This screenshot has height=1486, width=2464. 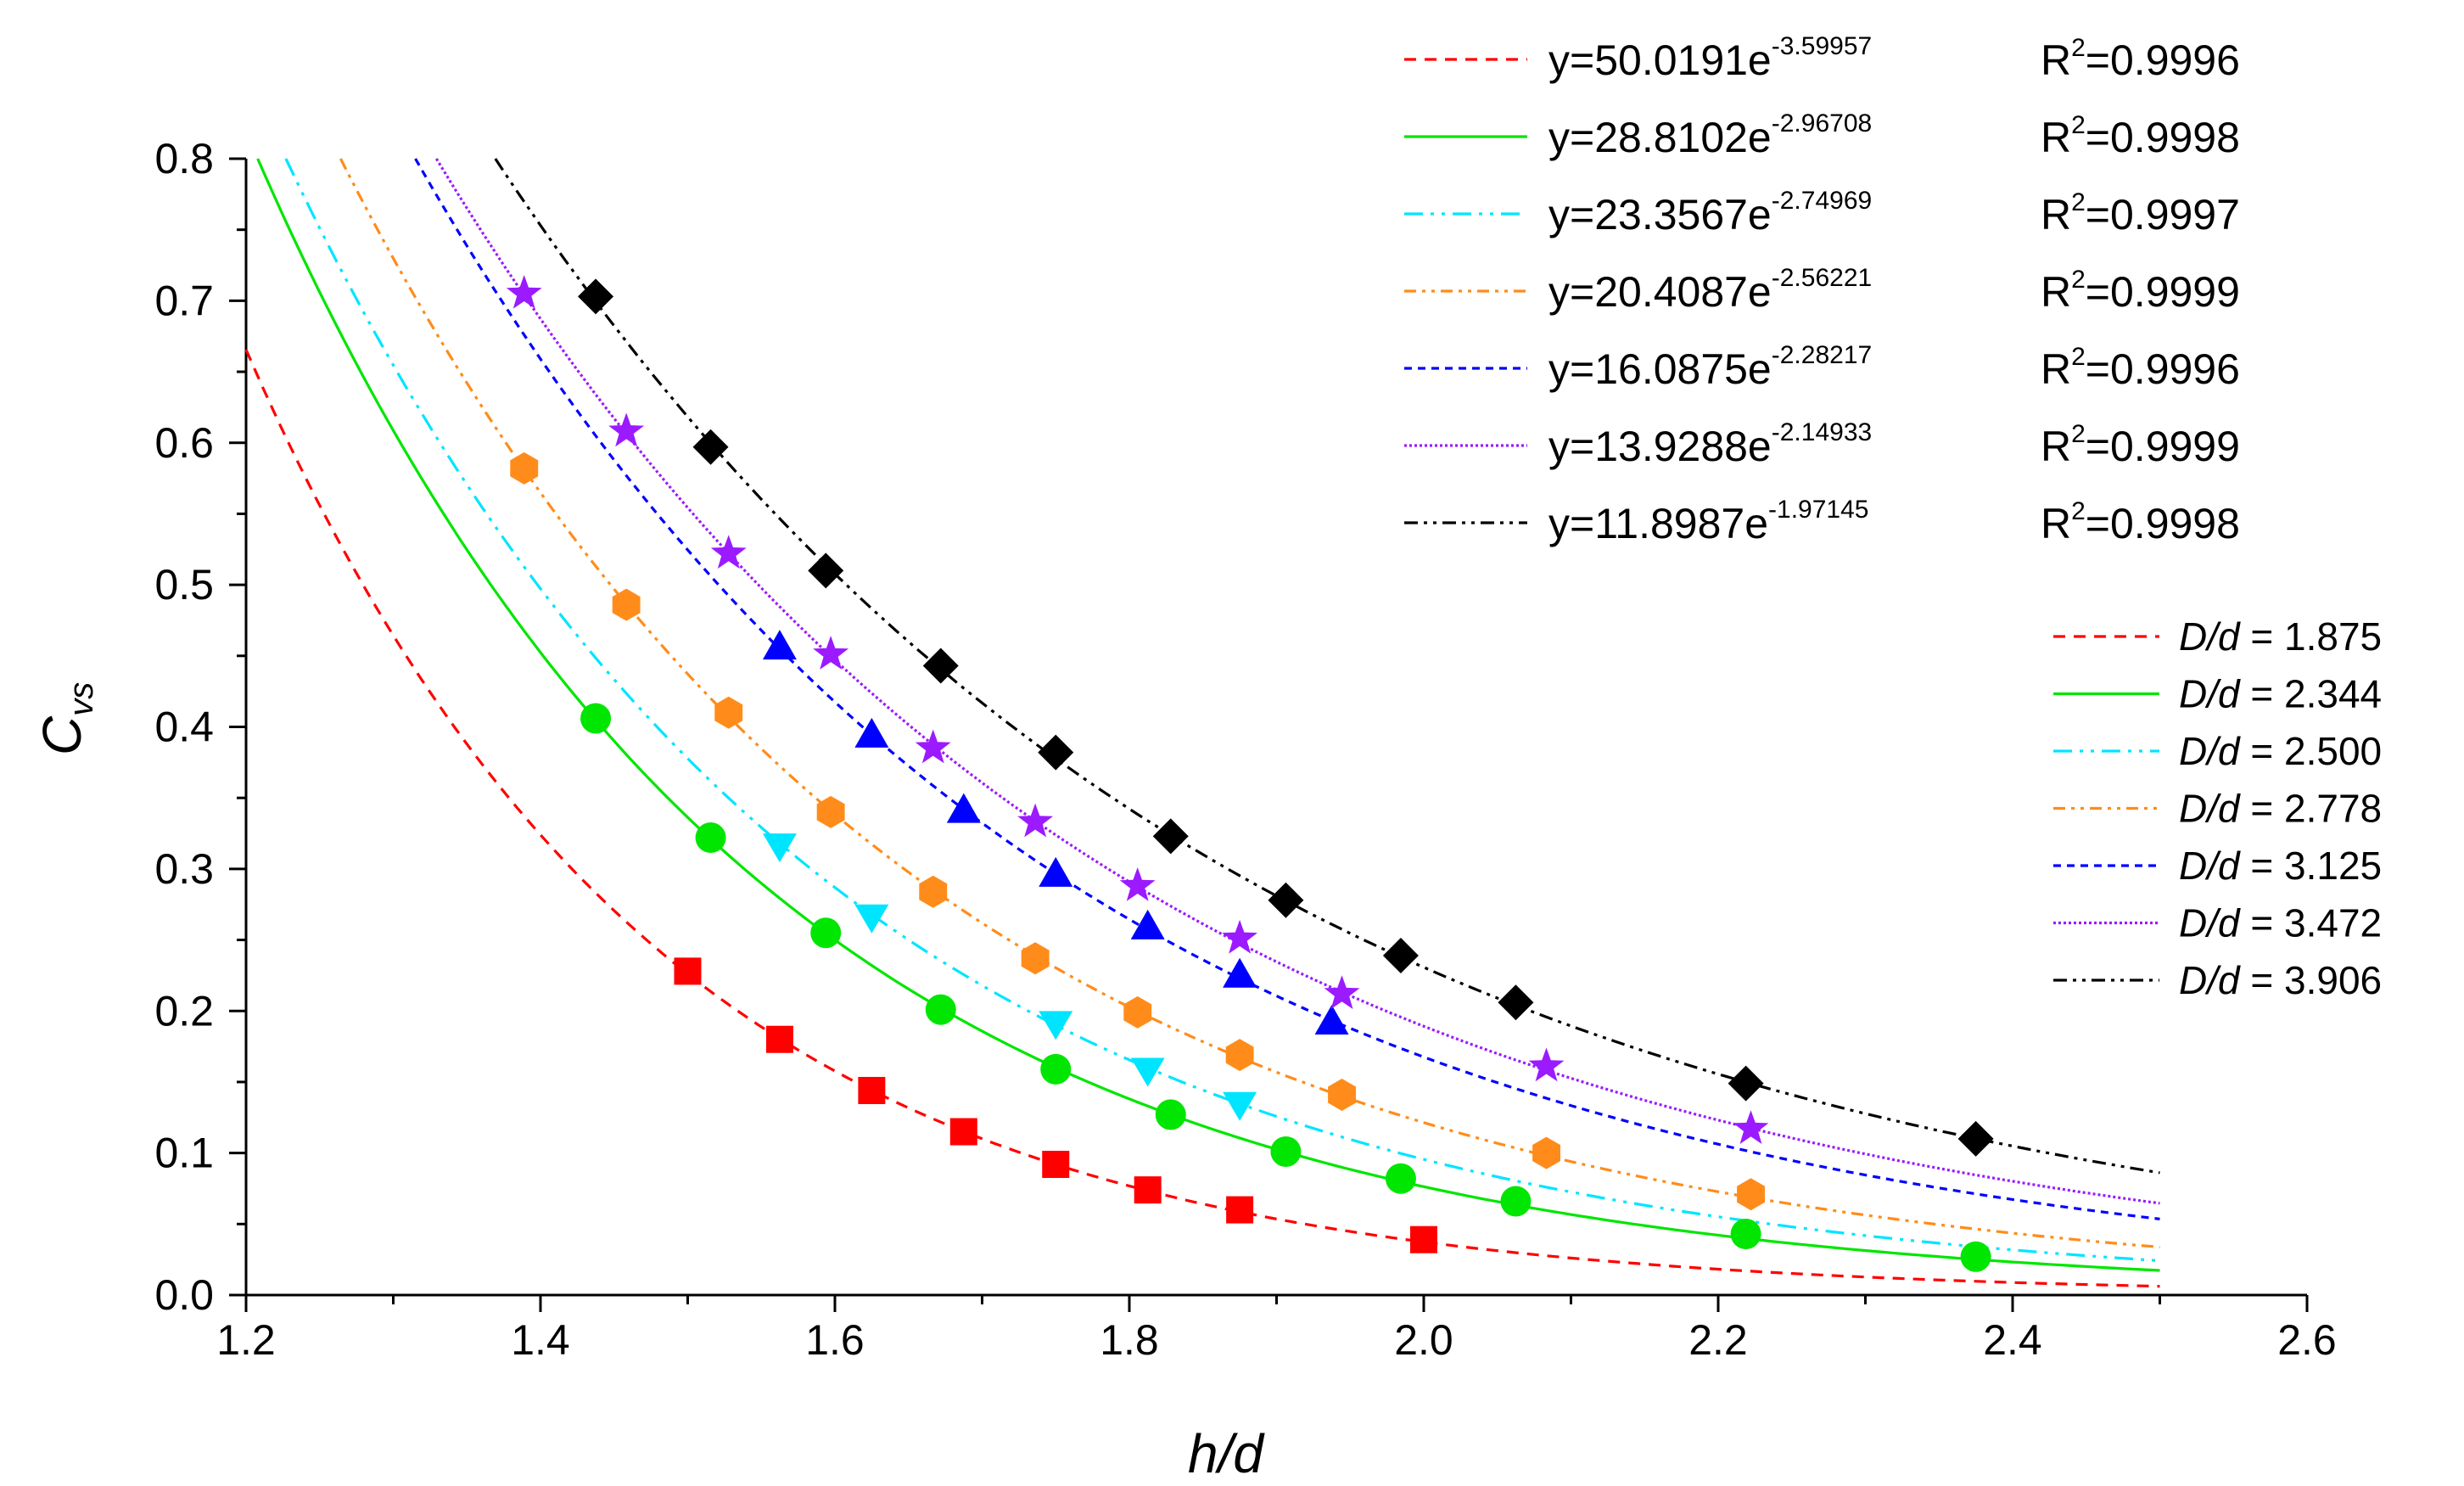 I want to click on r2-value: =0.9996, so click(x=2163, y=60).